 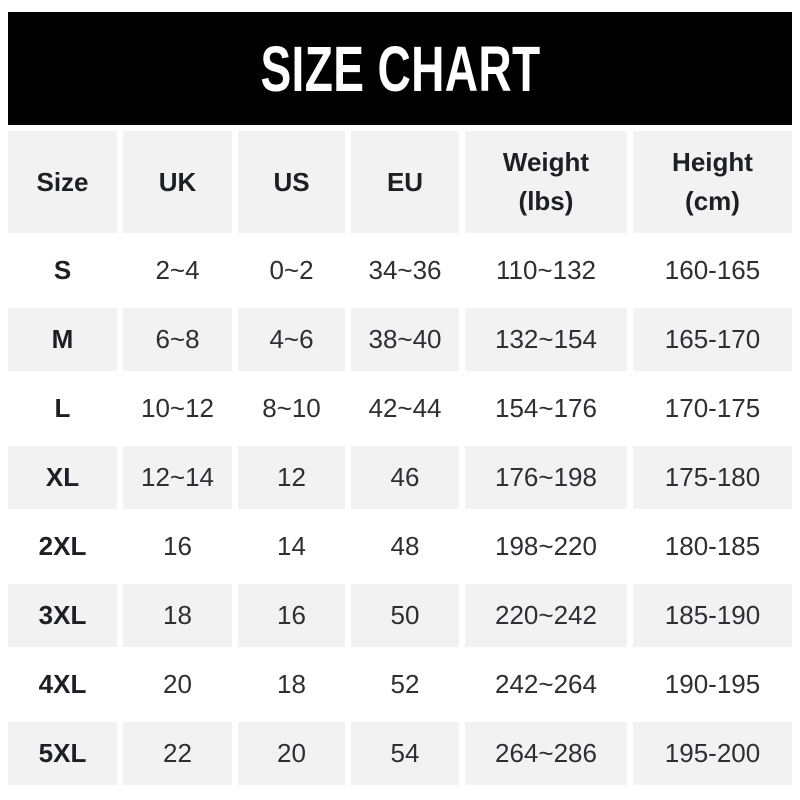 What do you see at coordinates (291, 339) in the screenshot?
I see `us-cell: 4~6` at bounding box center [291, 339].